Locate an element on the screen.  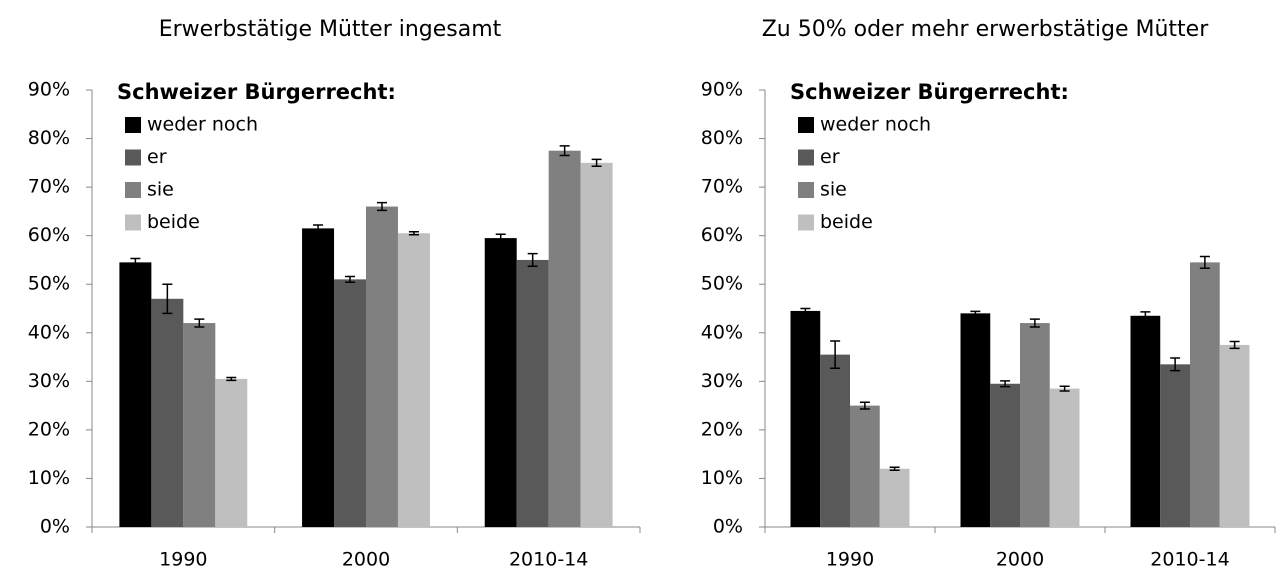
chart-title: Erwerbstätige Mütter ingesamt is located at coordinates (330, 29).